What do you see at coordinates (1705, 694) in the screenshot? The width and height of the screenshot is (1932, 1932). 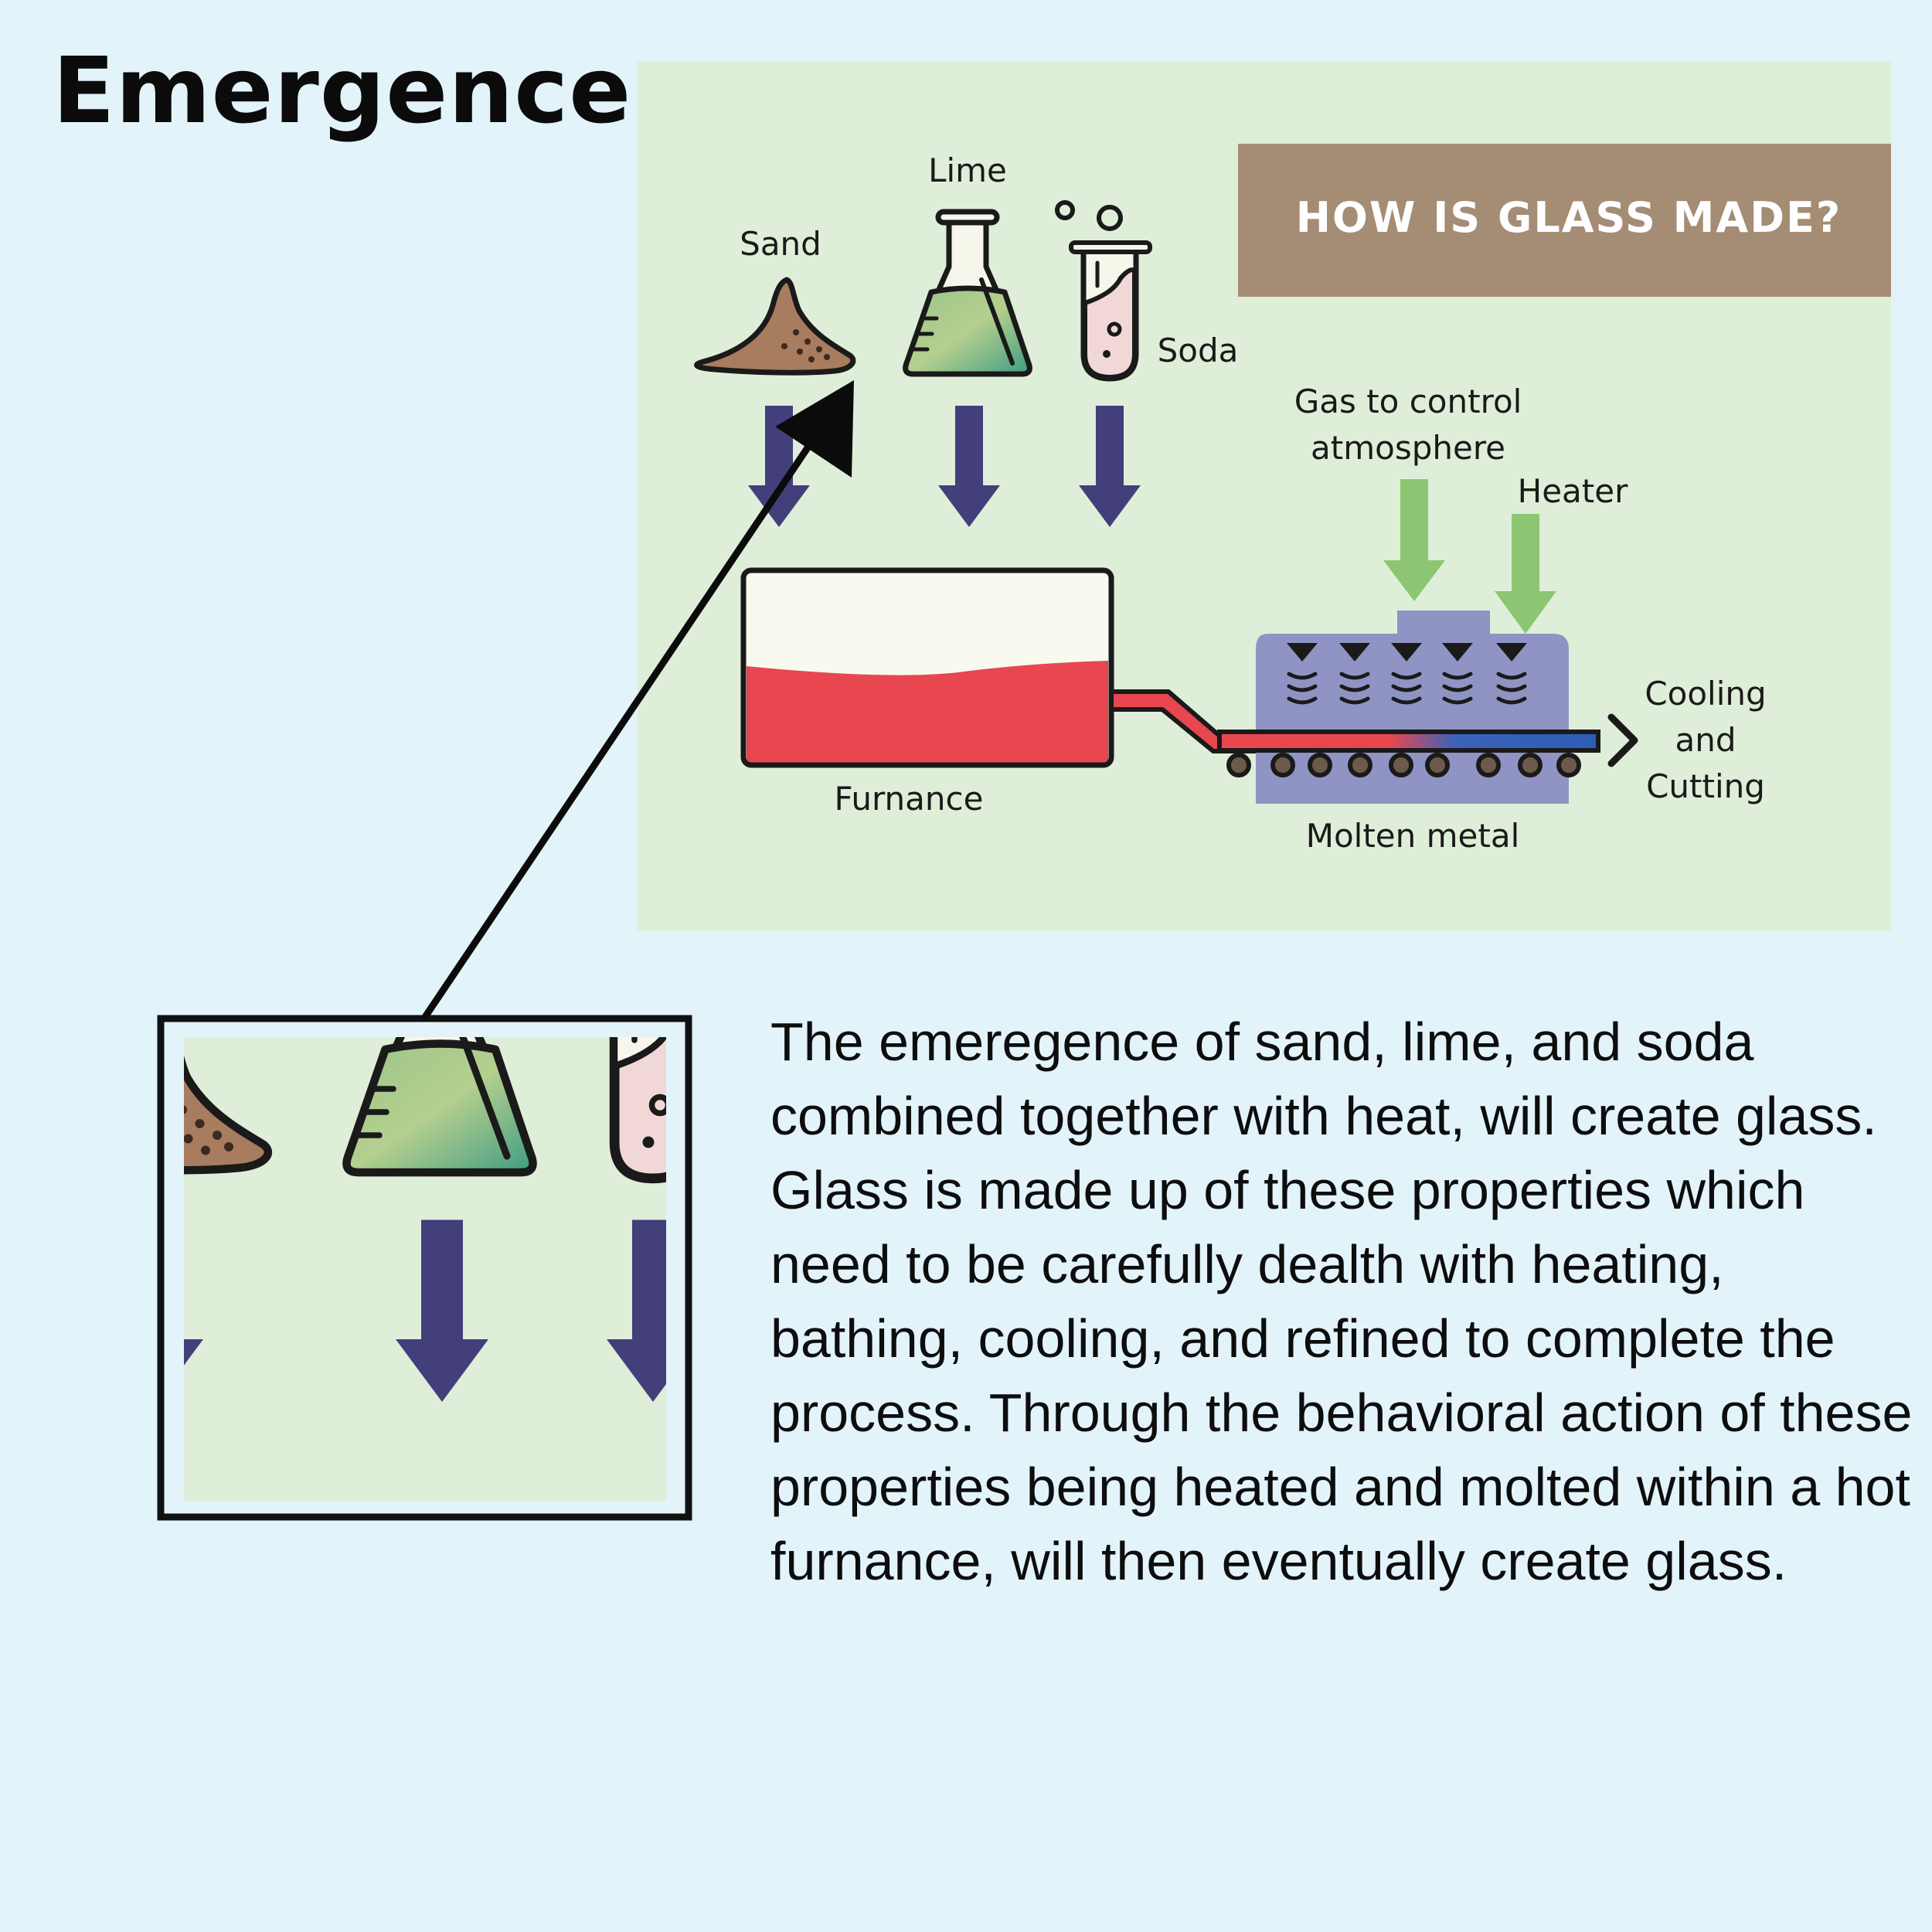 I see `label-cooling-line1: Cooling` at bounding box center [1705, 694].